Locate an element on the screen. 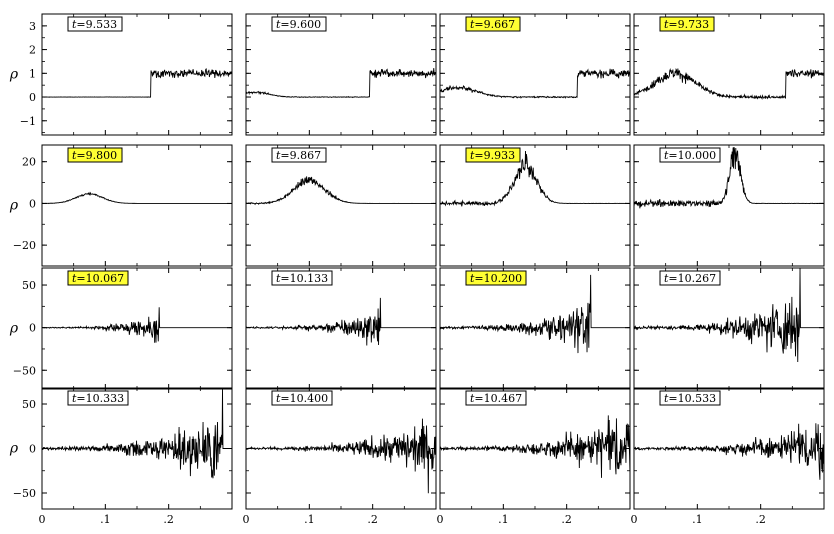  panel-9.867: t=9.867 is located at coordinates (341, 205).